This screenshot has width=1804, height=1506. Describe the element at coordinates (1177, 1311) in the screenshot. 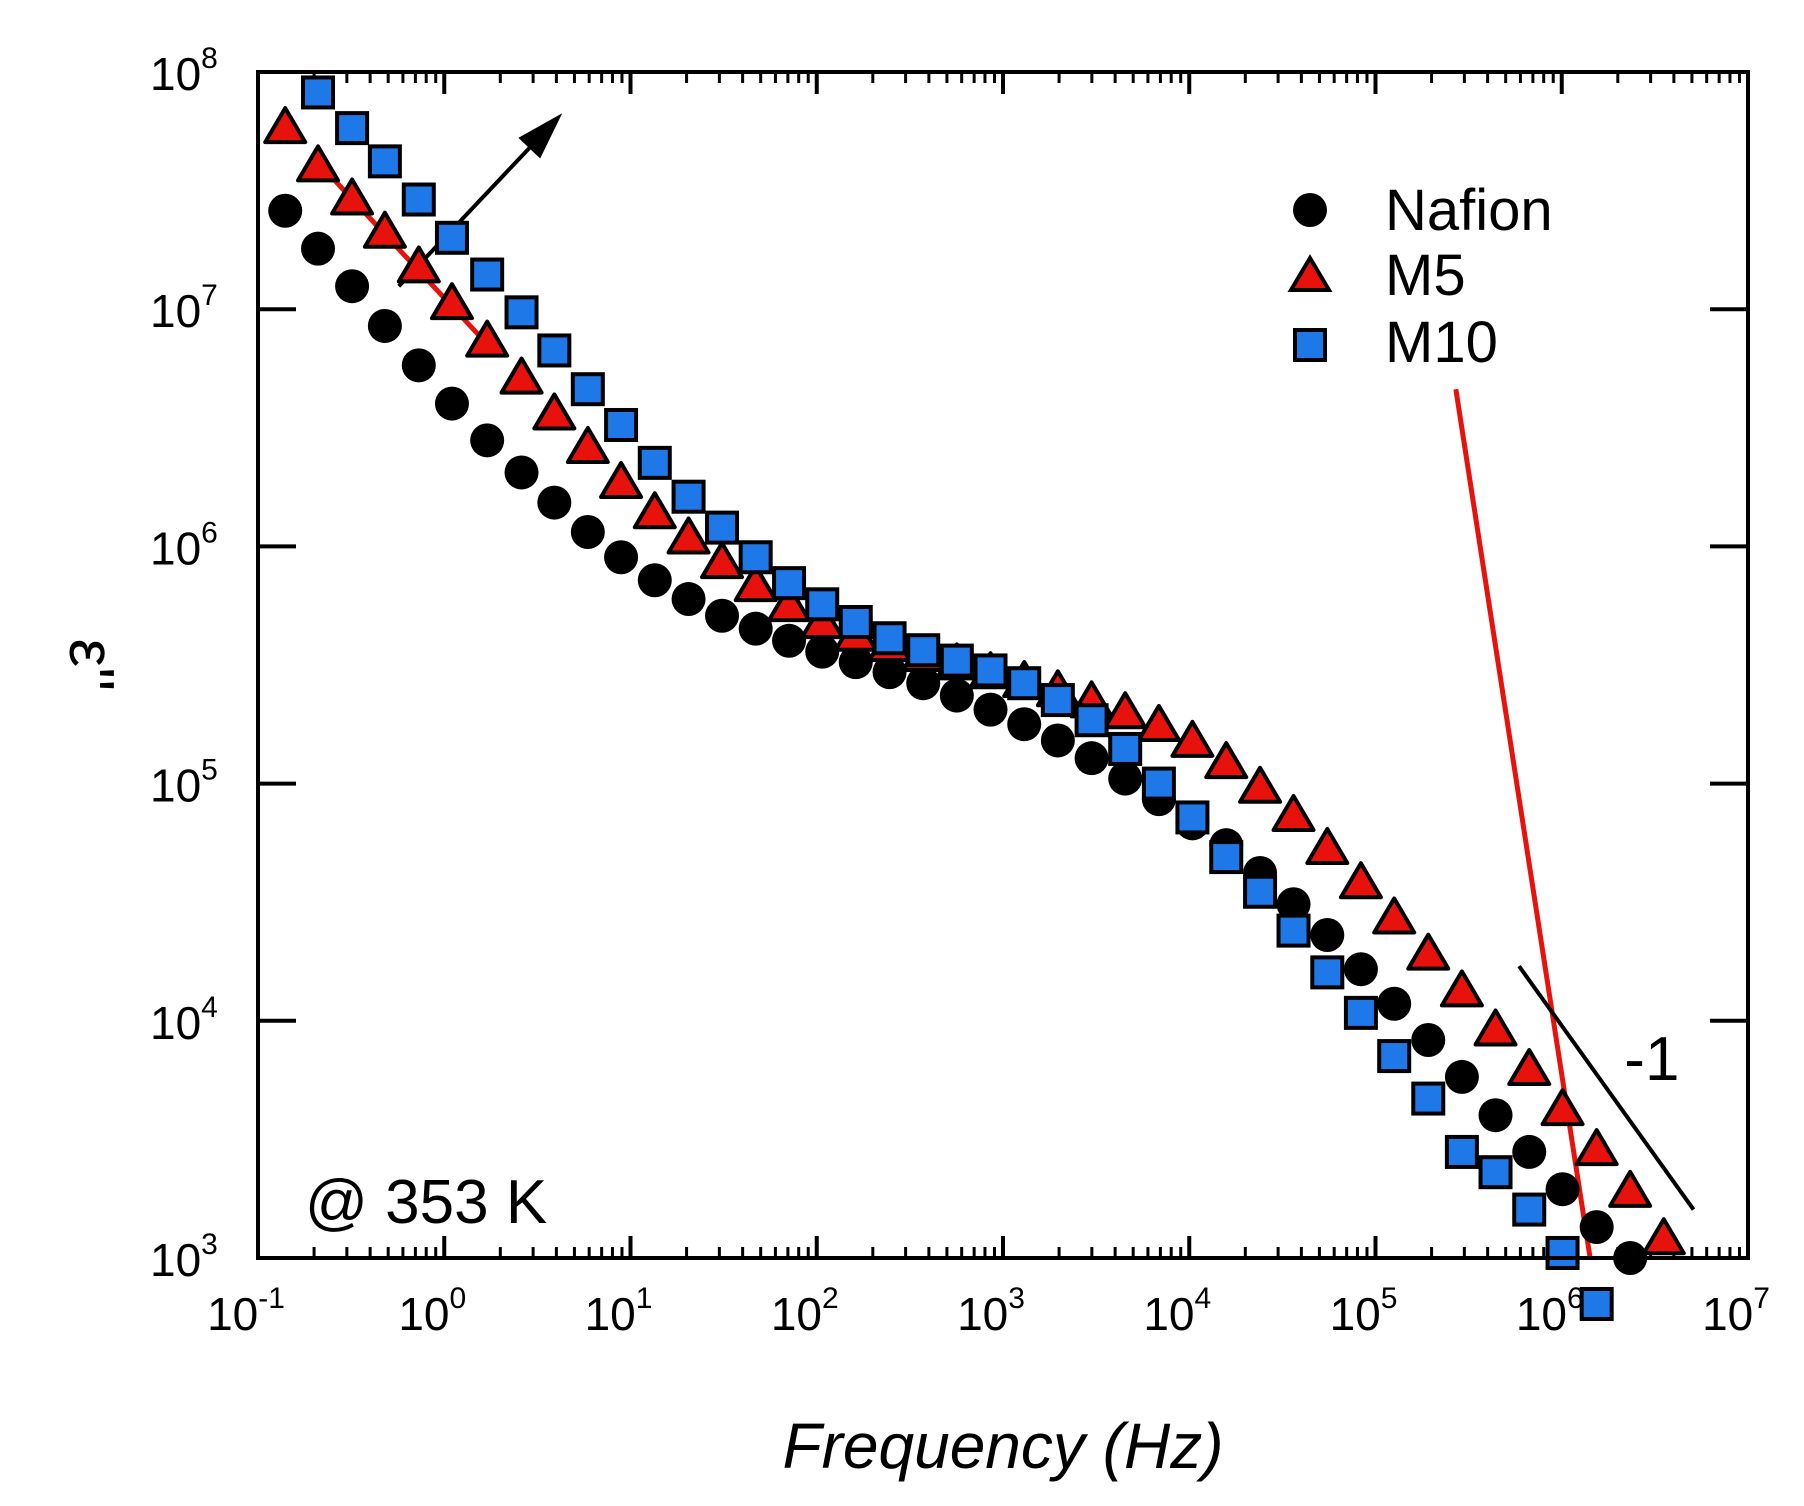

I see `x-tick-label: 10⁴` at that location.